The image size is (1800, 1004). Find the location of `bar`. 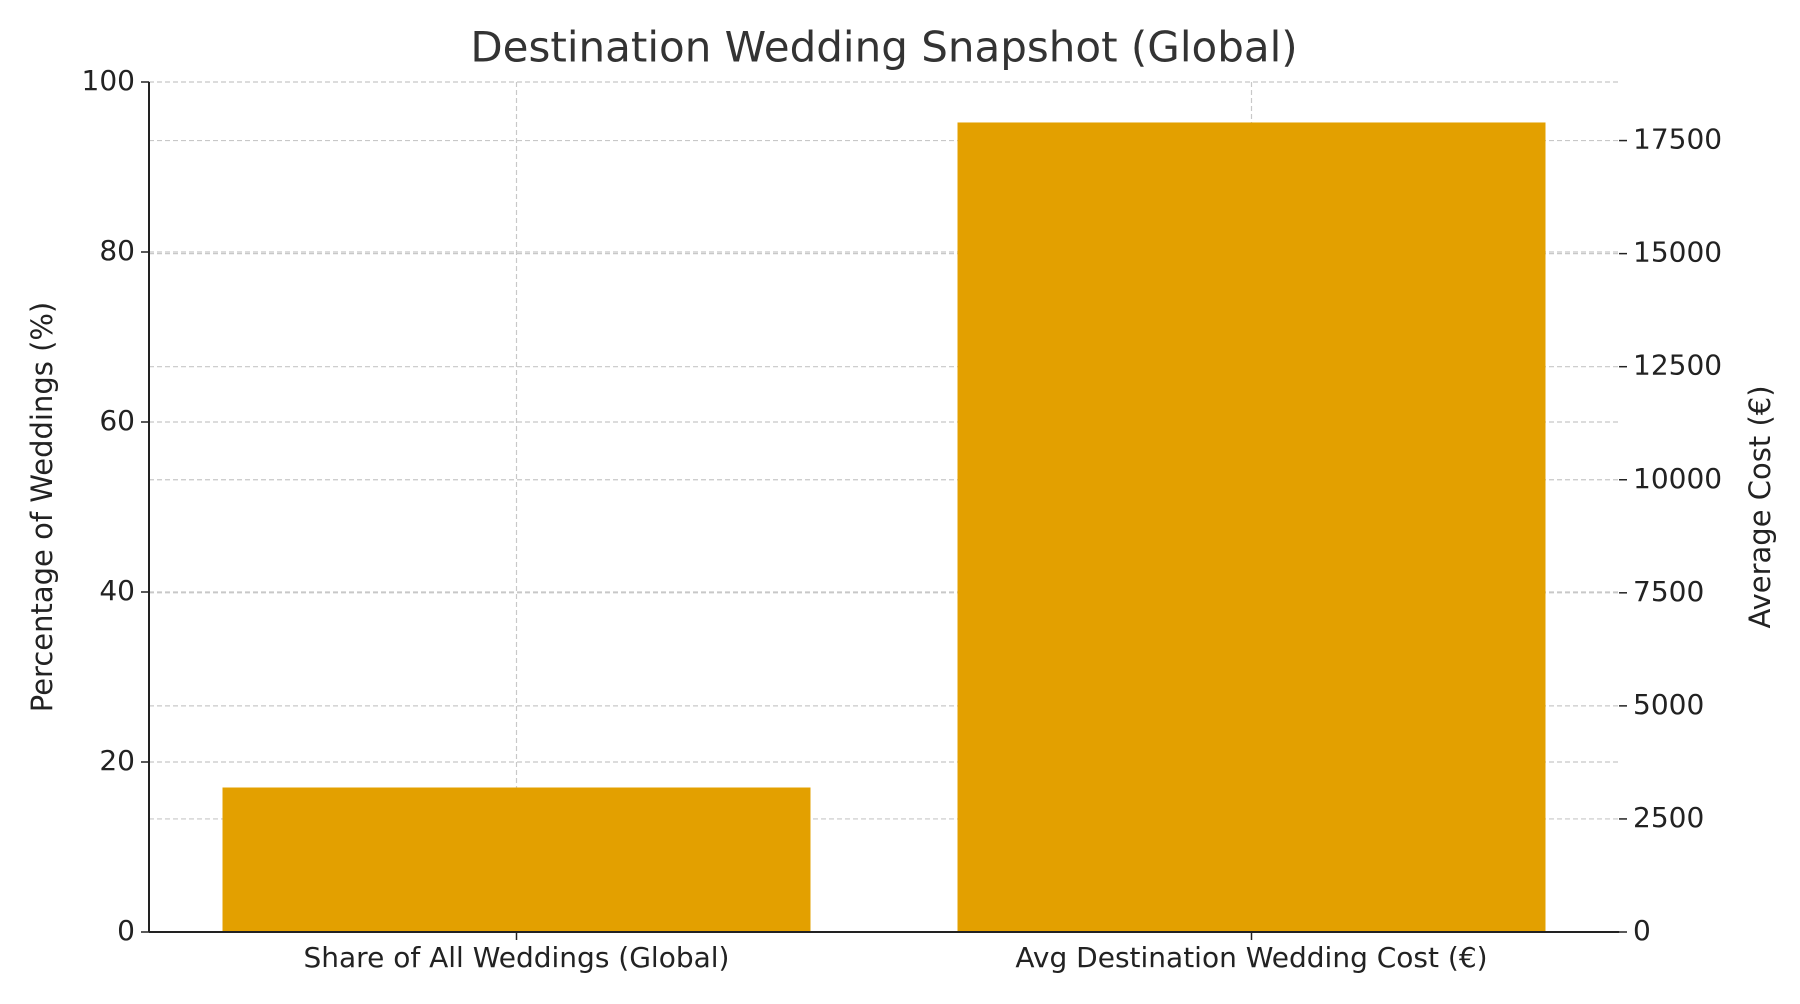

bar is located at coordinates (516, 859).